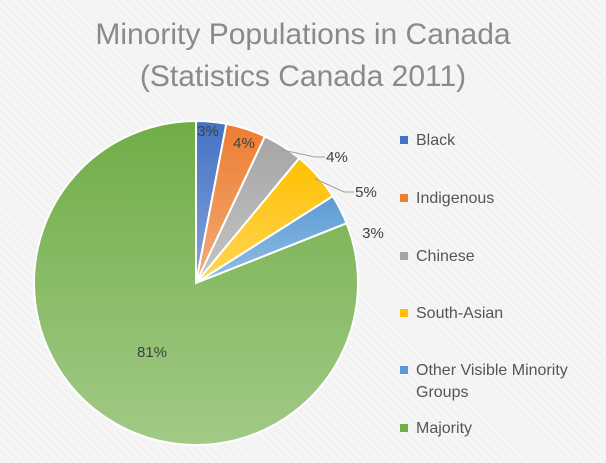 Image resolution: width=606 pixels, height=463 pixels. What do you see at coordinates (455, 198) in the screenshot?
I see `legend-label: Indigenous` at bounding box center [455, 198].